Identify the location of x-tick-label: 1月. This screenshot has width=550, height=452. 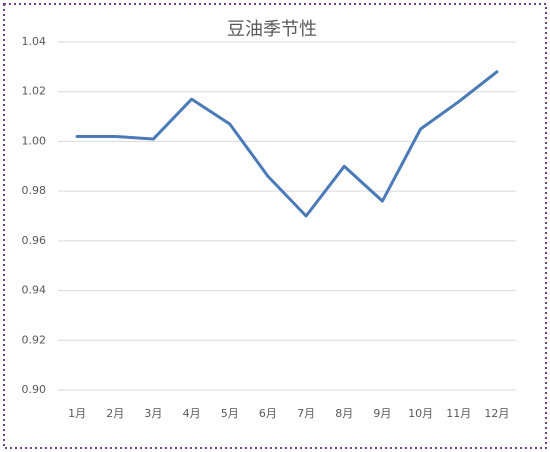
(77, 413).